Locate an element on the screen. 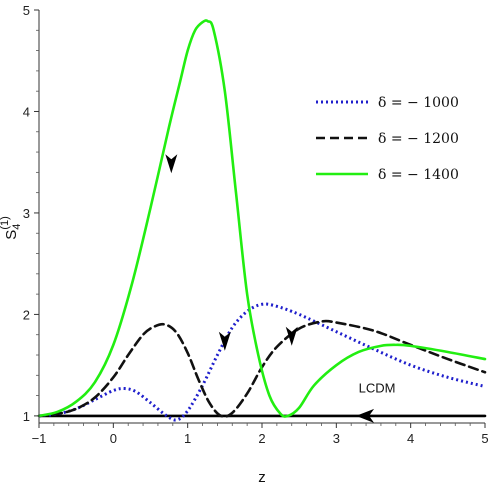  x-tick-label: 5 is located at coordinates (484, 438).